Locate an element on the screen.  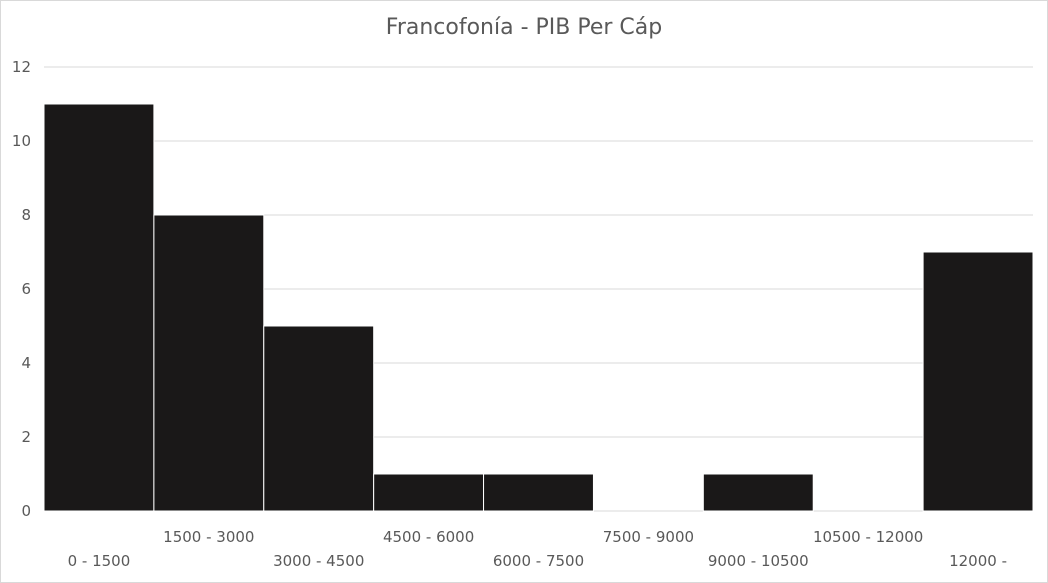
chart-title: Francofonía - PIB Per Cáp is located at coordinates (524, 27).